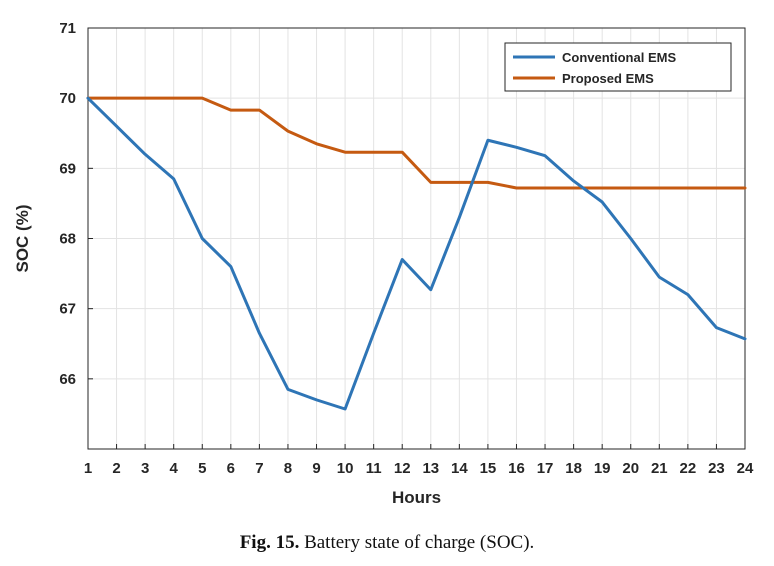 This screenshot has width=774, height=566. I want to click on y-tick-label: 69, so click(67, 168).